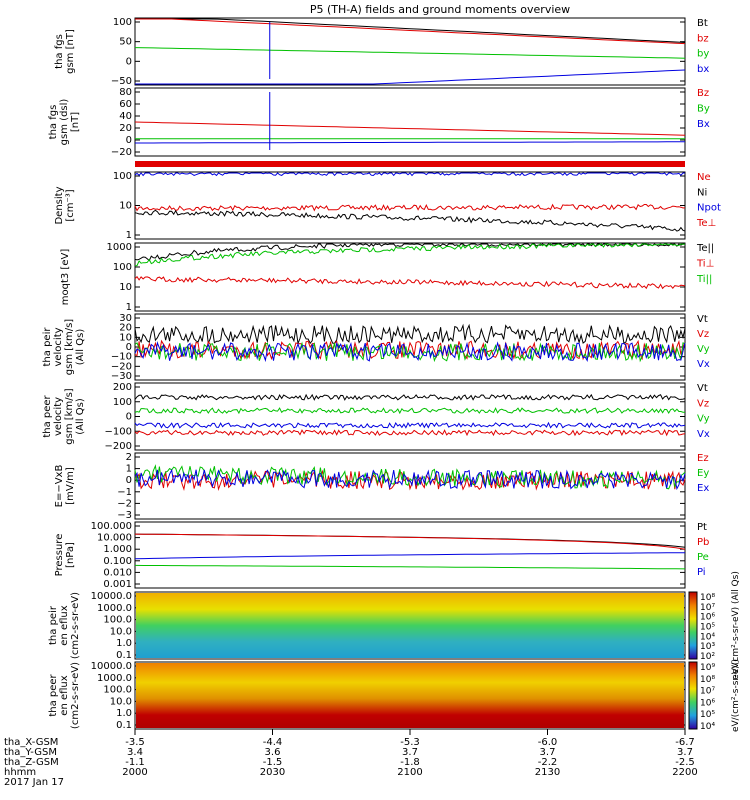  Describe the element at coordinates (124, 713) in the screenshot. I see `y-tick-label: 1.0` at that location.